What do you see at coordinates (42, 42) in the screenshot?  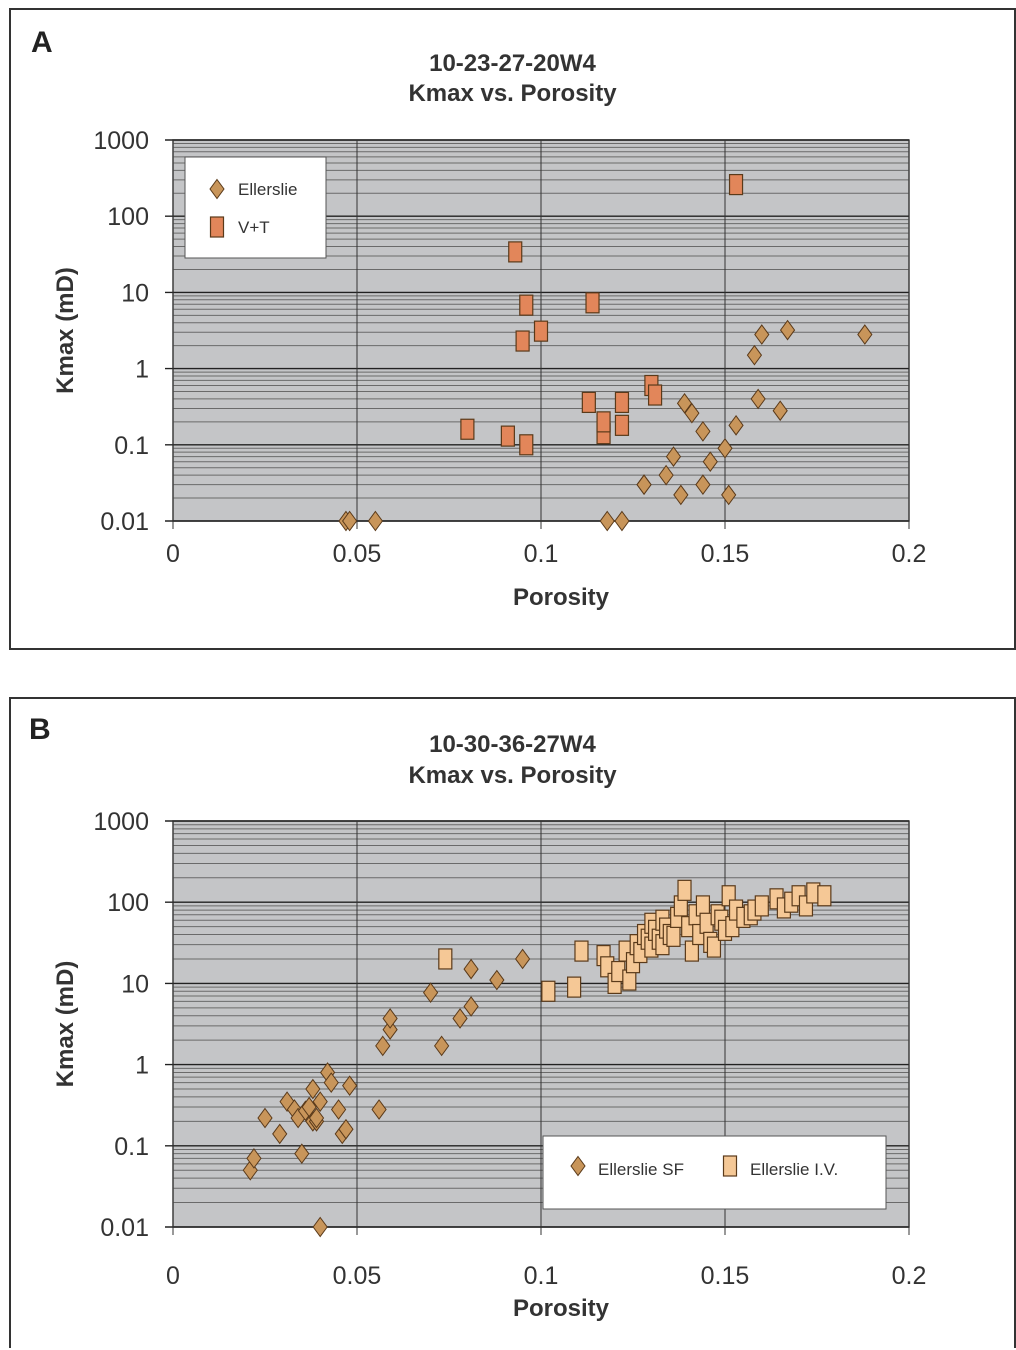 I see `panel-label: A` at bounding box center [42, 42].